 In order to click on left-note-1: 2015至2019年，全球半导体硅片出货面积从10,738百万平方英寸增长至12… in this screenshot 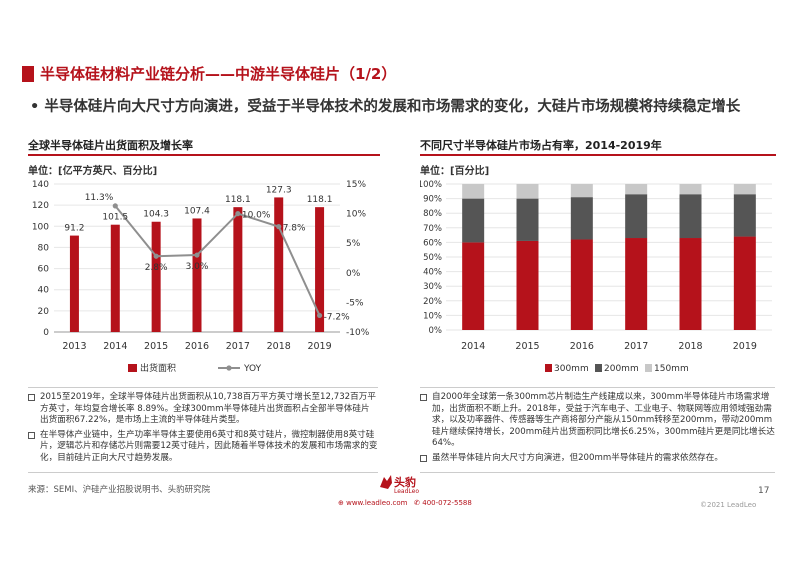, I will do `click(203, 409)`.